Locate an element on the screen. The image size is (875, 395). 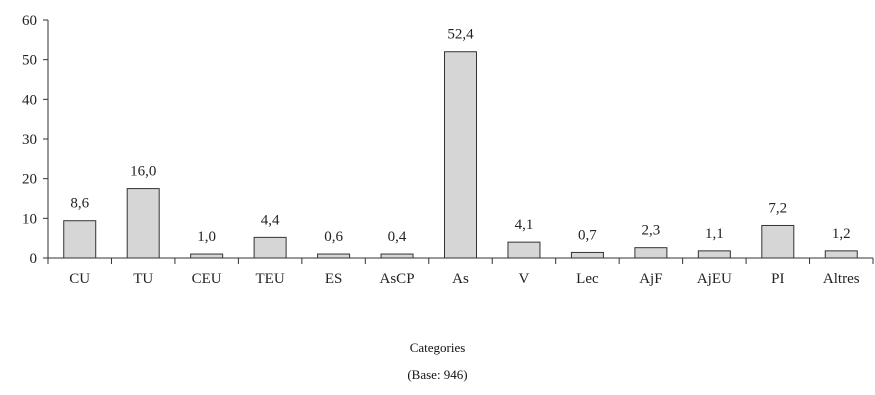
bar-pi is located at coordinates (778, 241).